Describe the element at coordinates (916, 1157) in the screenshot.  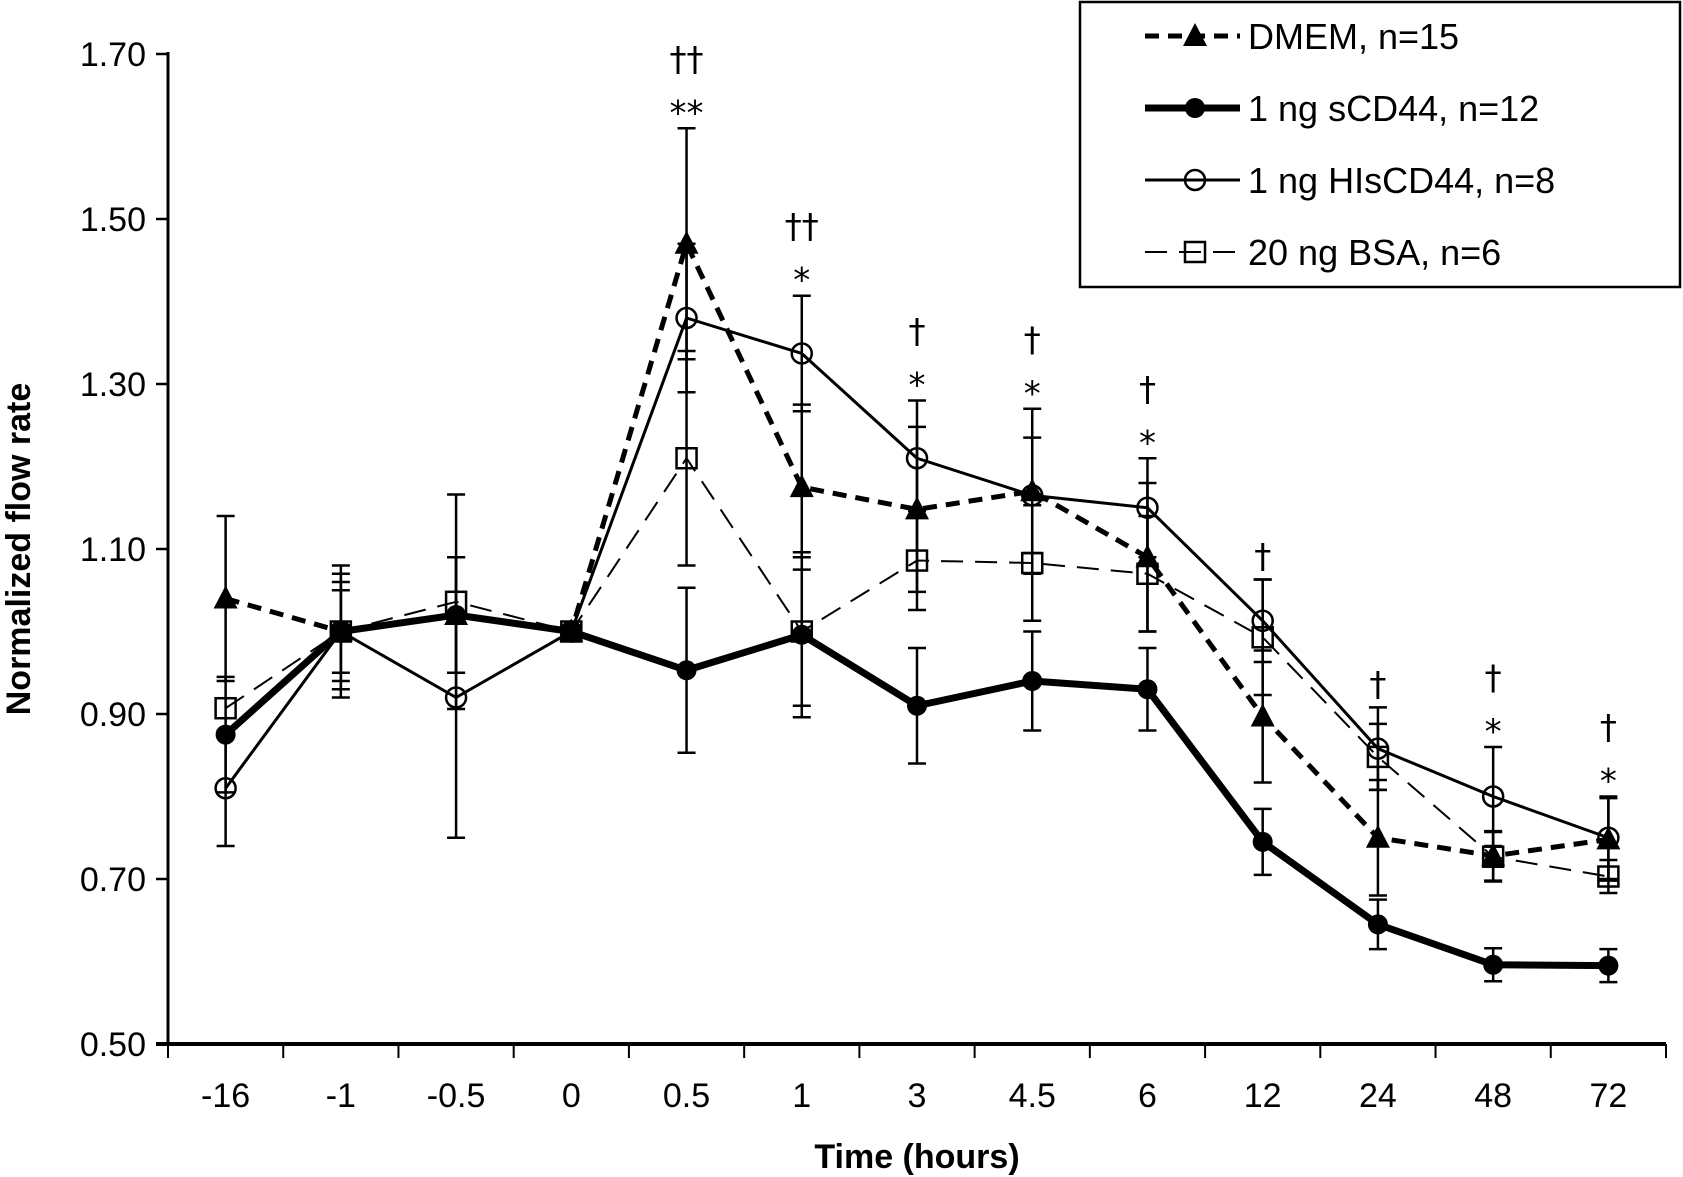
I see `x-axis-title: Time (hours)` at that location.